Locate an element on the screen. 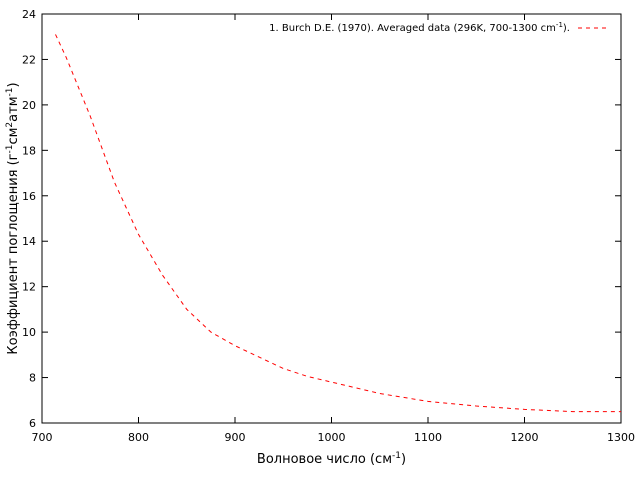 The image size is (640, 480). y-tick-label: 24 is located at coordinates (29, 14).